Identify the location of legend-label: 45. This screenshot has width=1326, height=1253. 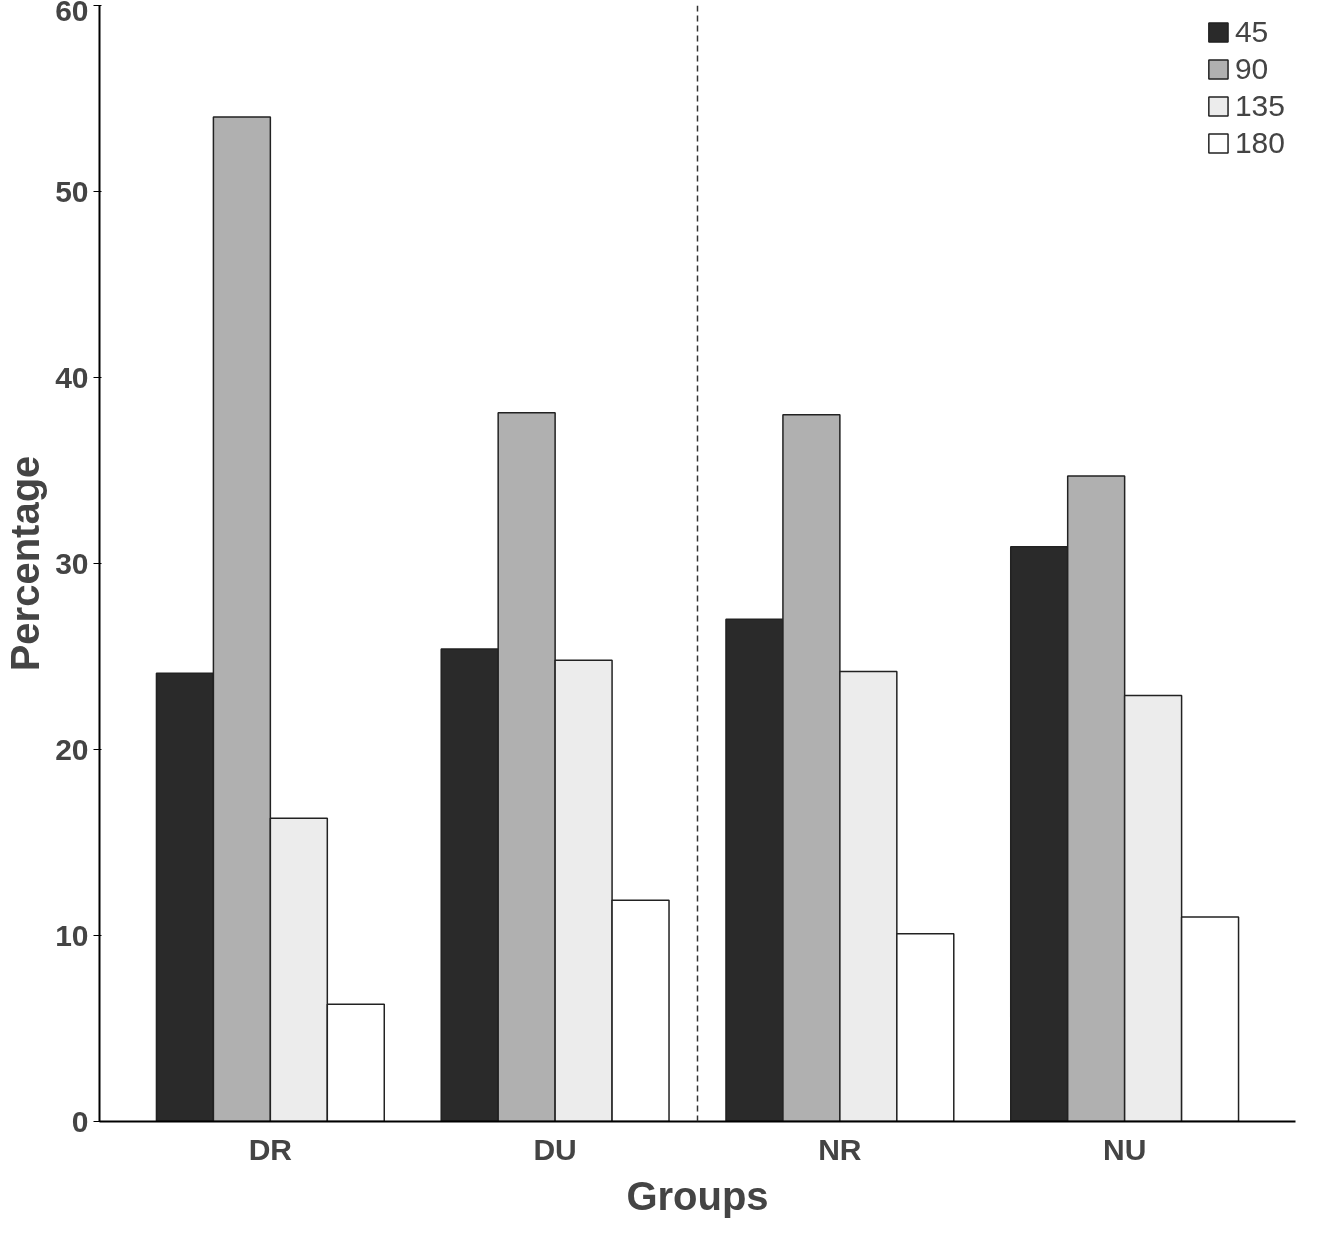
(1251, 32).